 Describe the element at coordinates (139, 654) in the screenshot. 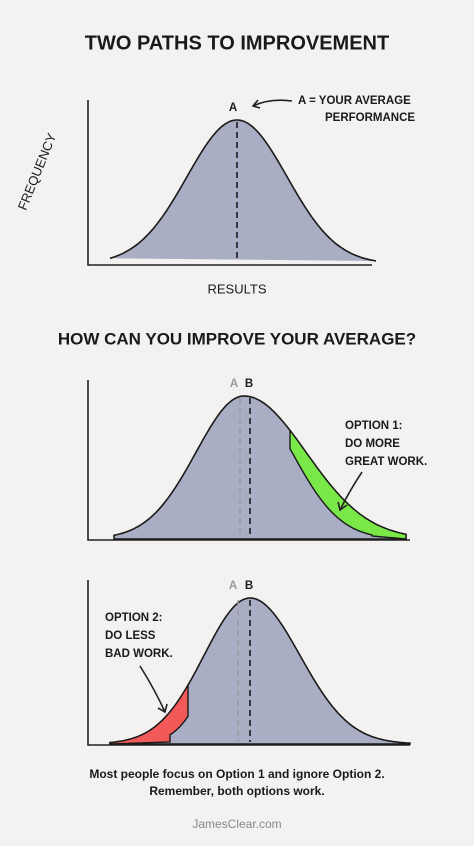

I see `option-text: BAD WORK.` at that location.